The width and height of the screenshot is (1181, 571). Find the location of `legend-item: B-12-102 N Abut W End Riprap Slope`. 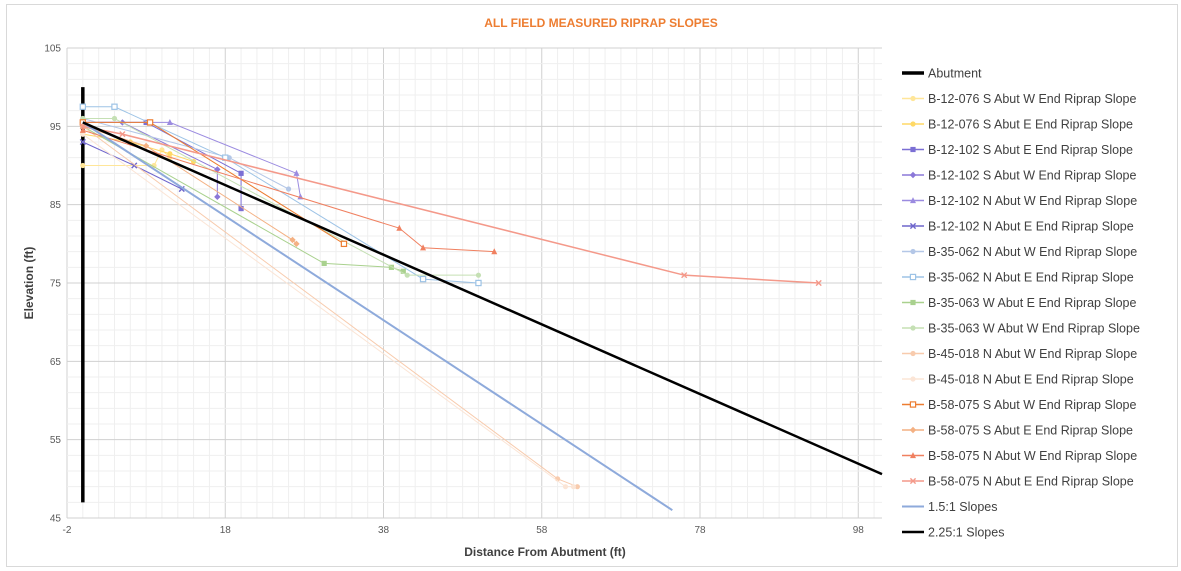

legend-item: B-12-102 N Abut W End Riprap Slope is located at coordinates (1019, 201).